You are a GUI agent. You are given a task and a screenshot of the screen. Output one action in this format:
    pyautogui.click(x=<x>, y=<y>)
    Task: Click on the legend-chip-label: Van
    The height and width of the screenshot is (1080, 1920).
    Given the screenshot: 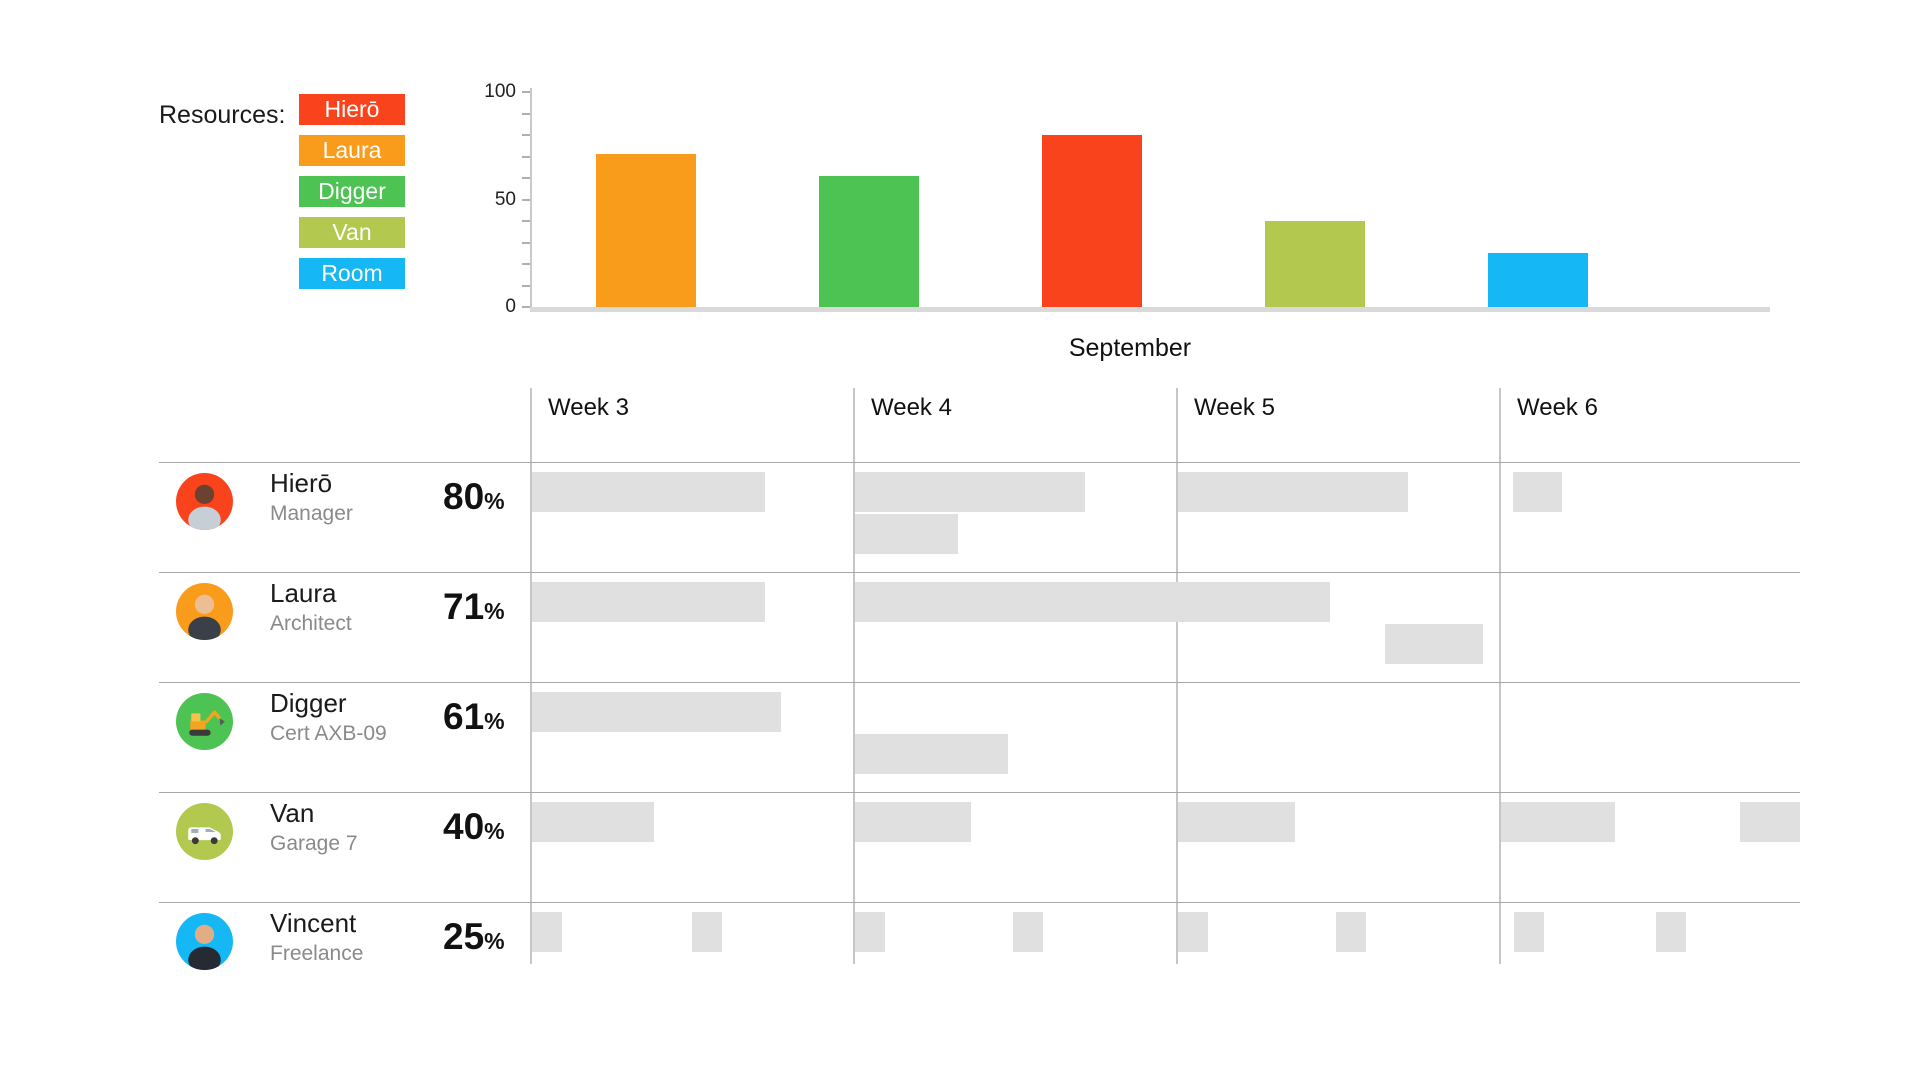 What is the action you would take?
    pyautogui.click(x=352, y=232)
    